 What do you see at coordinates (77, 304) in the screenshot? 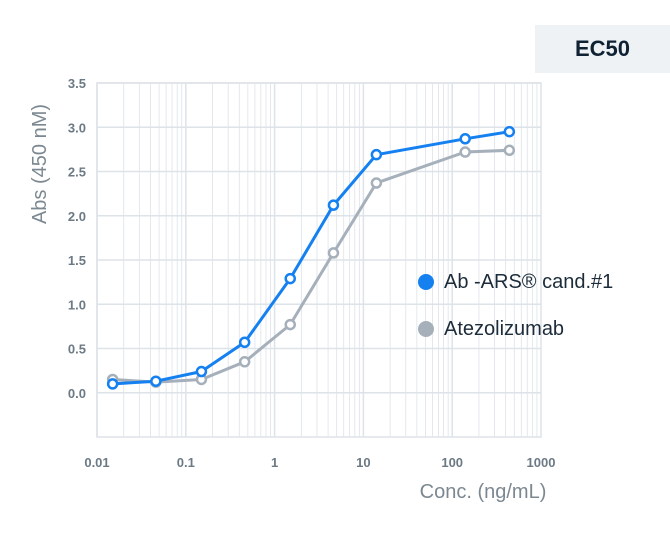
I see `y-tick-label: 1.0` at bounding box center [77, 304].